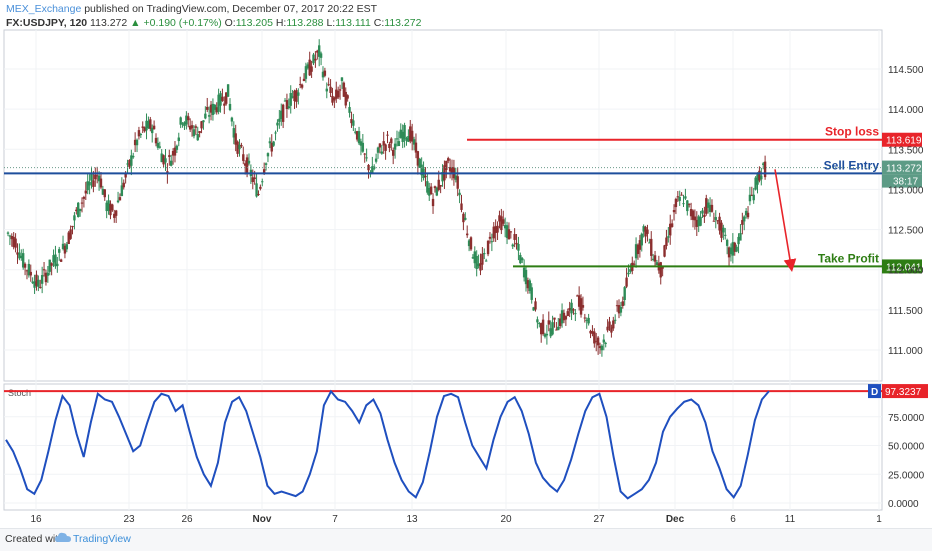 The image size is (932, 551). What do you see at coordinates (506, 519) in the screenshot?
I see `date-tick-label: 20` at bounding box center [506, 519].